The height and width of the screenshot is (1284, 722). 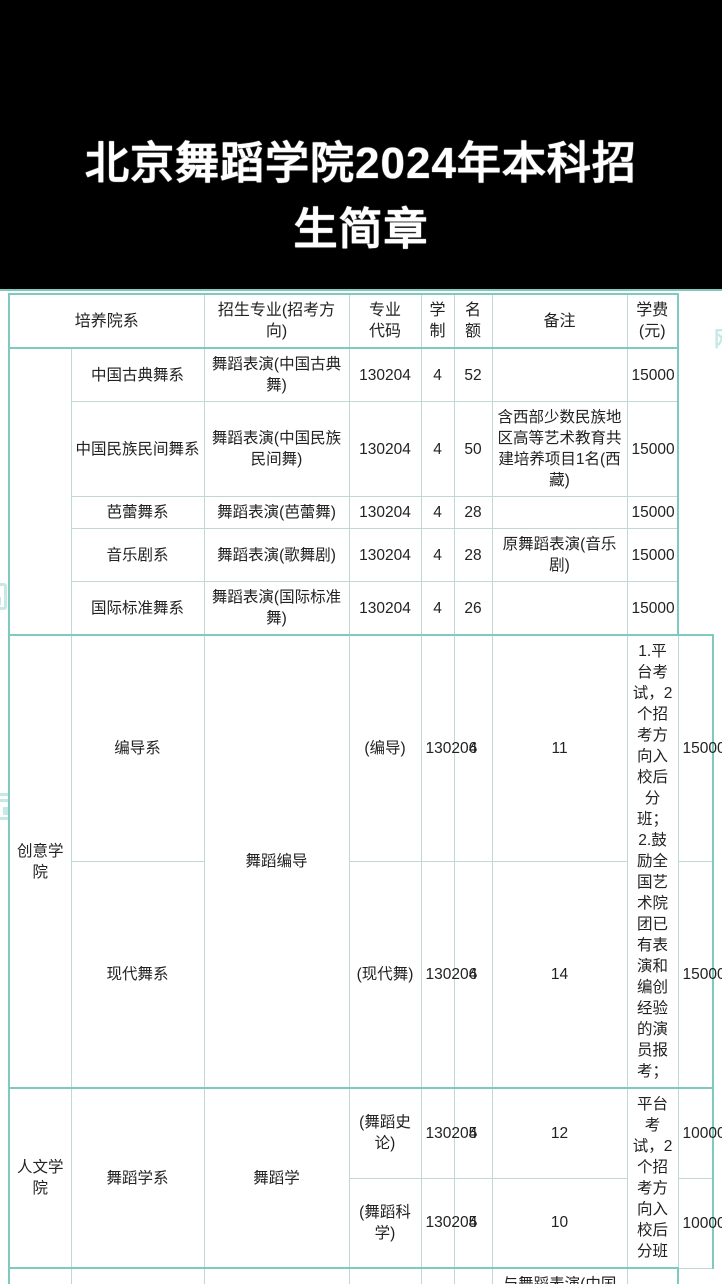 What do you see at coordinates (276, 512) in the screenshot?
I see `cell-major: 舞蹈表演(芭蕾舞)` at bounding box center [276, 512].